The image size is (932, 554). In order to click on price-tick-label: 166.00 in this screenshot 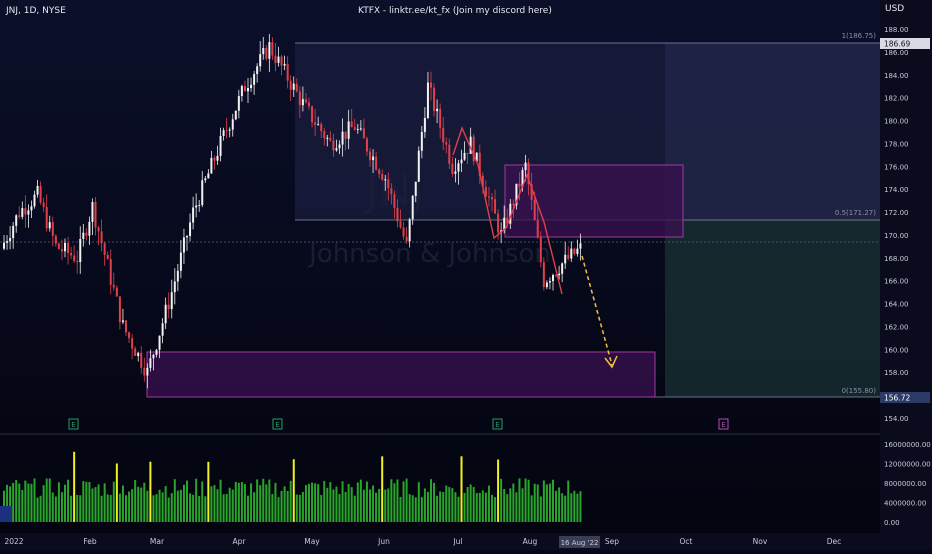, I will do `click(896, 282)`.